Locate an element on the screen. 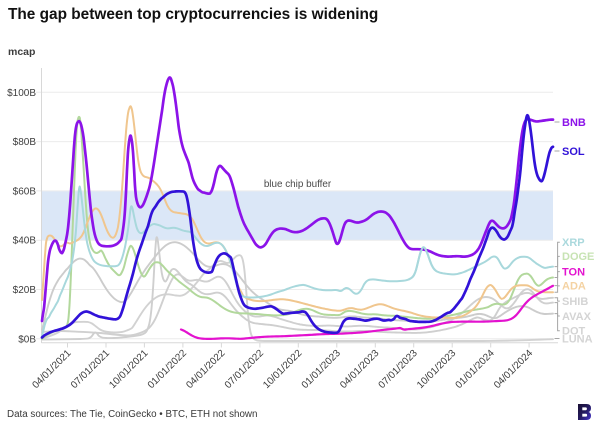 This screenshot has width=600, height=428. svg-text: SHIB is located at coordinates (575, 302).